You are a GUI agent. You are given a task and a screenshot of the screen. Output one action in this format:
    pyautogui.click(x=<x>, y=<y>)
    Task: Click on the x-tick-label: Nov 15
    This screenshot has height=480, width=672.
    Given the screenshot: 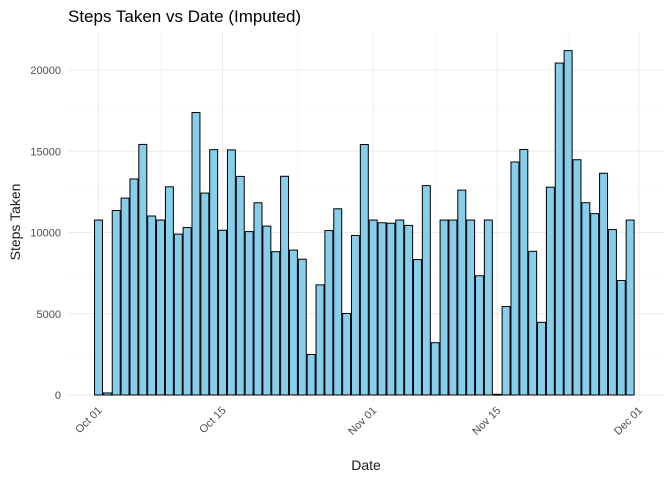 What is the action you would take?
    pyautogui.click(x=486, y=421)
    